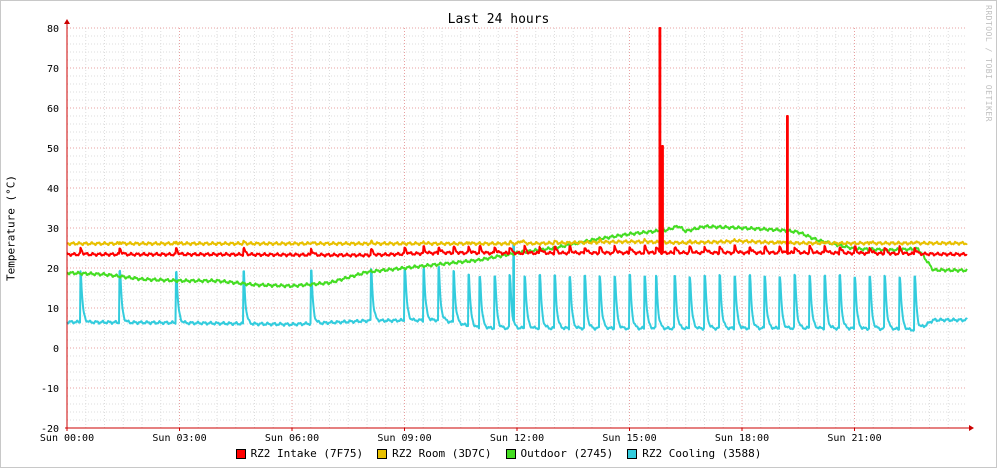 This screenshot has height=468, width=997. Describe the element at coordinates (53, 69) in the screenshot. I see `y-tick-label: 70` at that location.